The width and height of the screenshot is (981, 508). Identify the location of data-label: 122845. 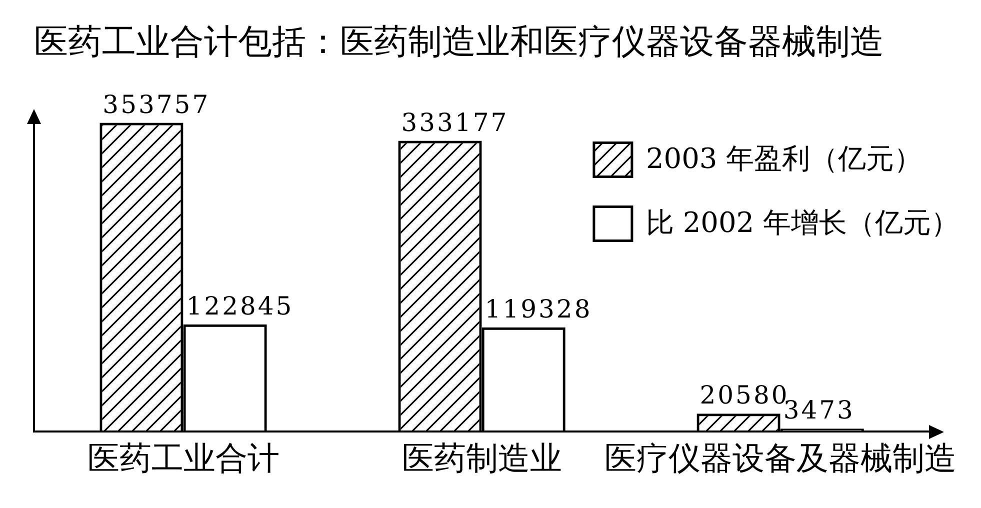
(240, 305).